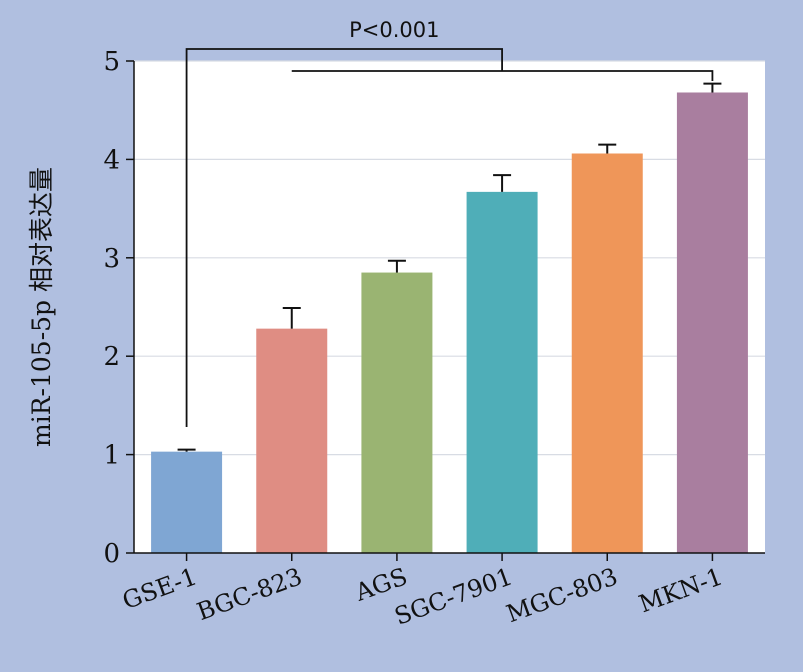 The height and width of the screenshot is (672, 803). I want to click on bracket-span, so click(502, 75).